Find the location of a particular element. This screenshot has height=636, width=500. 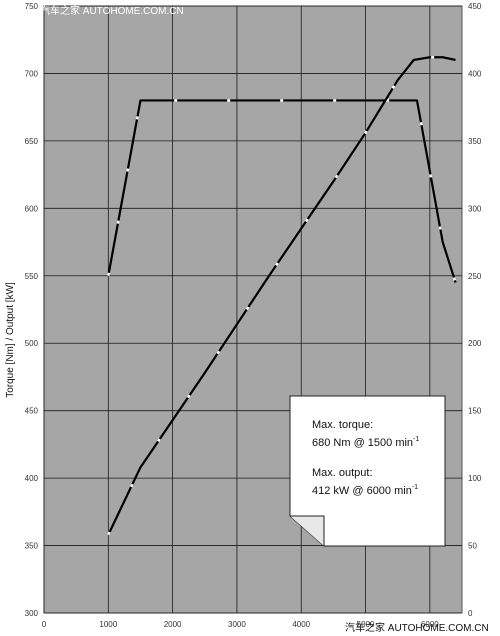

y-right-tick-label: 200 is located at coordinates (475, 343).